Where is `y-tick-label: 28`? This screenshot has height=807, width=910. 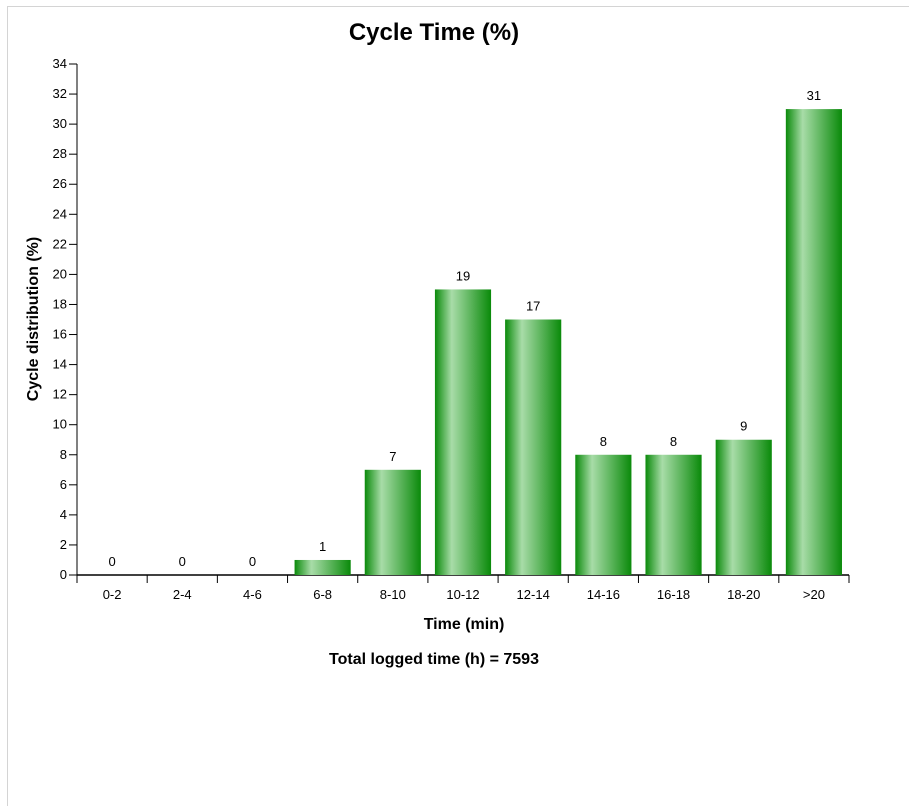 y-tick-label: 28 is located at coordinates (60, 153).